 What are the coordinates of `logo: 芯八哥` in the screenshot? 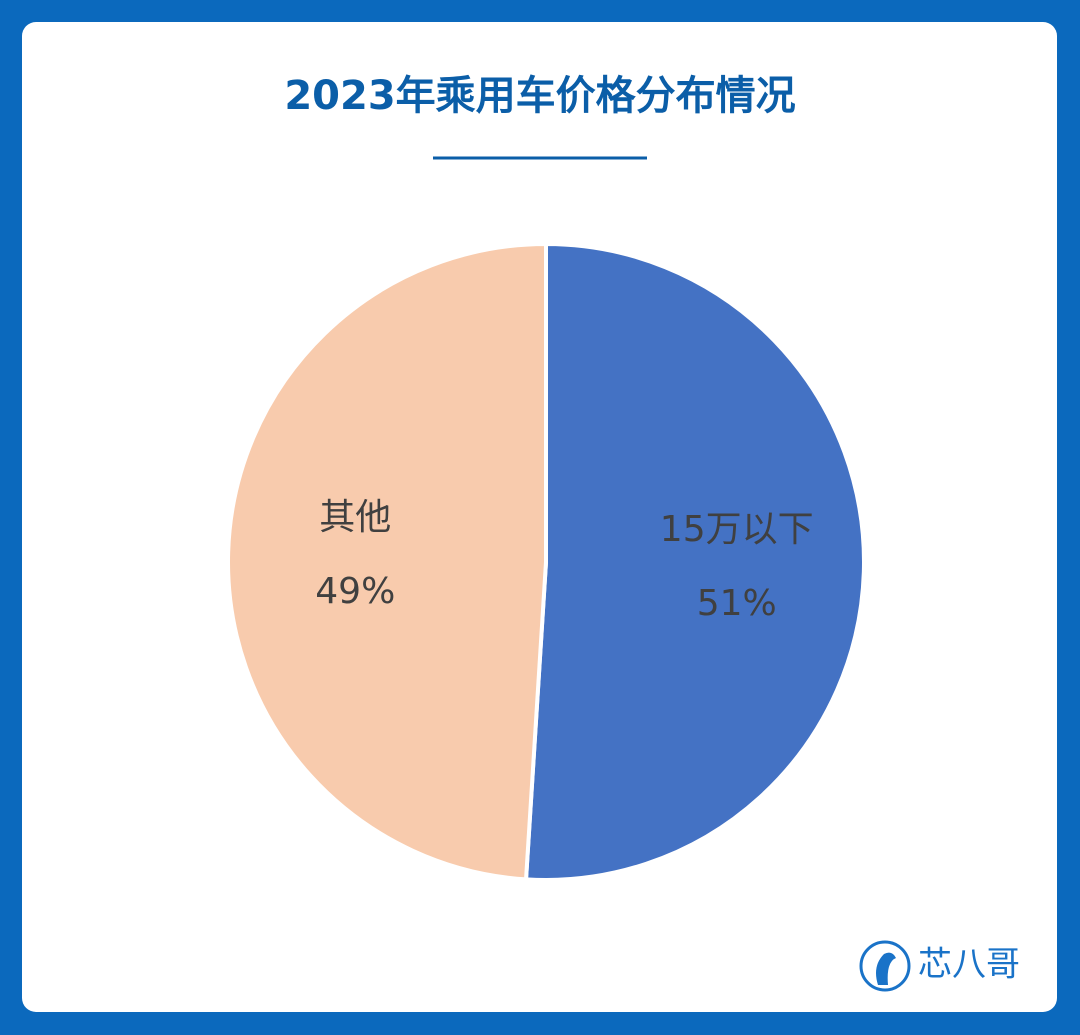 It's located at (939, 966).